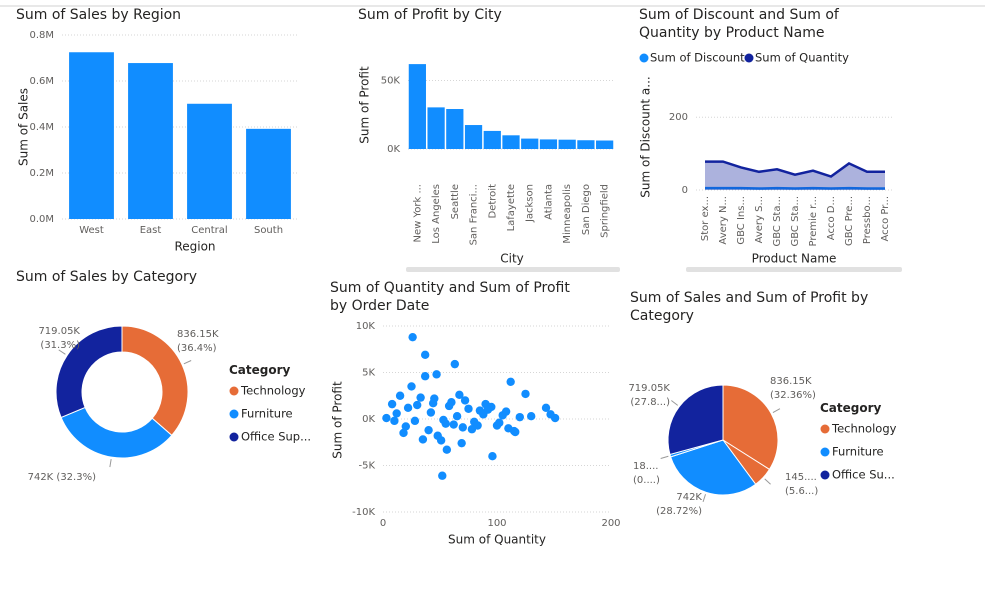 The width and height of the screenshot is (985, 591). I want to click on y-tick-label: 200, so click(678, 117).